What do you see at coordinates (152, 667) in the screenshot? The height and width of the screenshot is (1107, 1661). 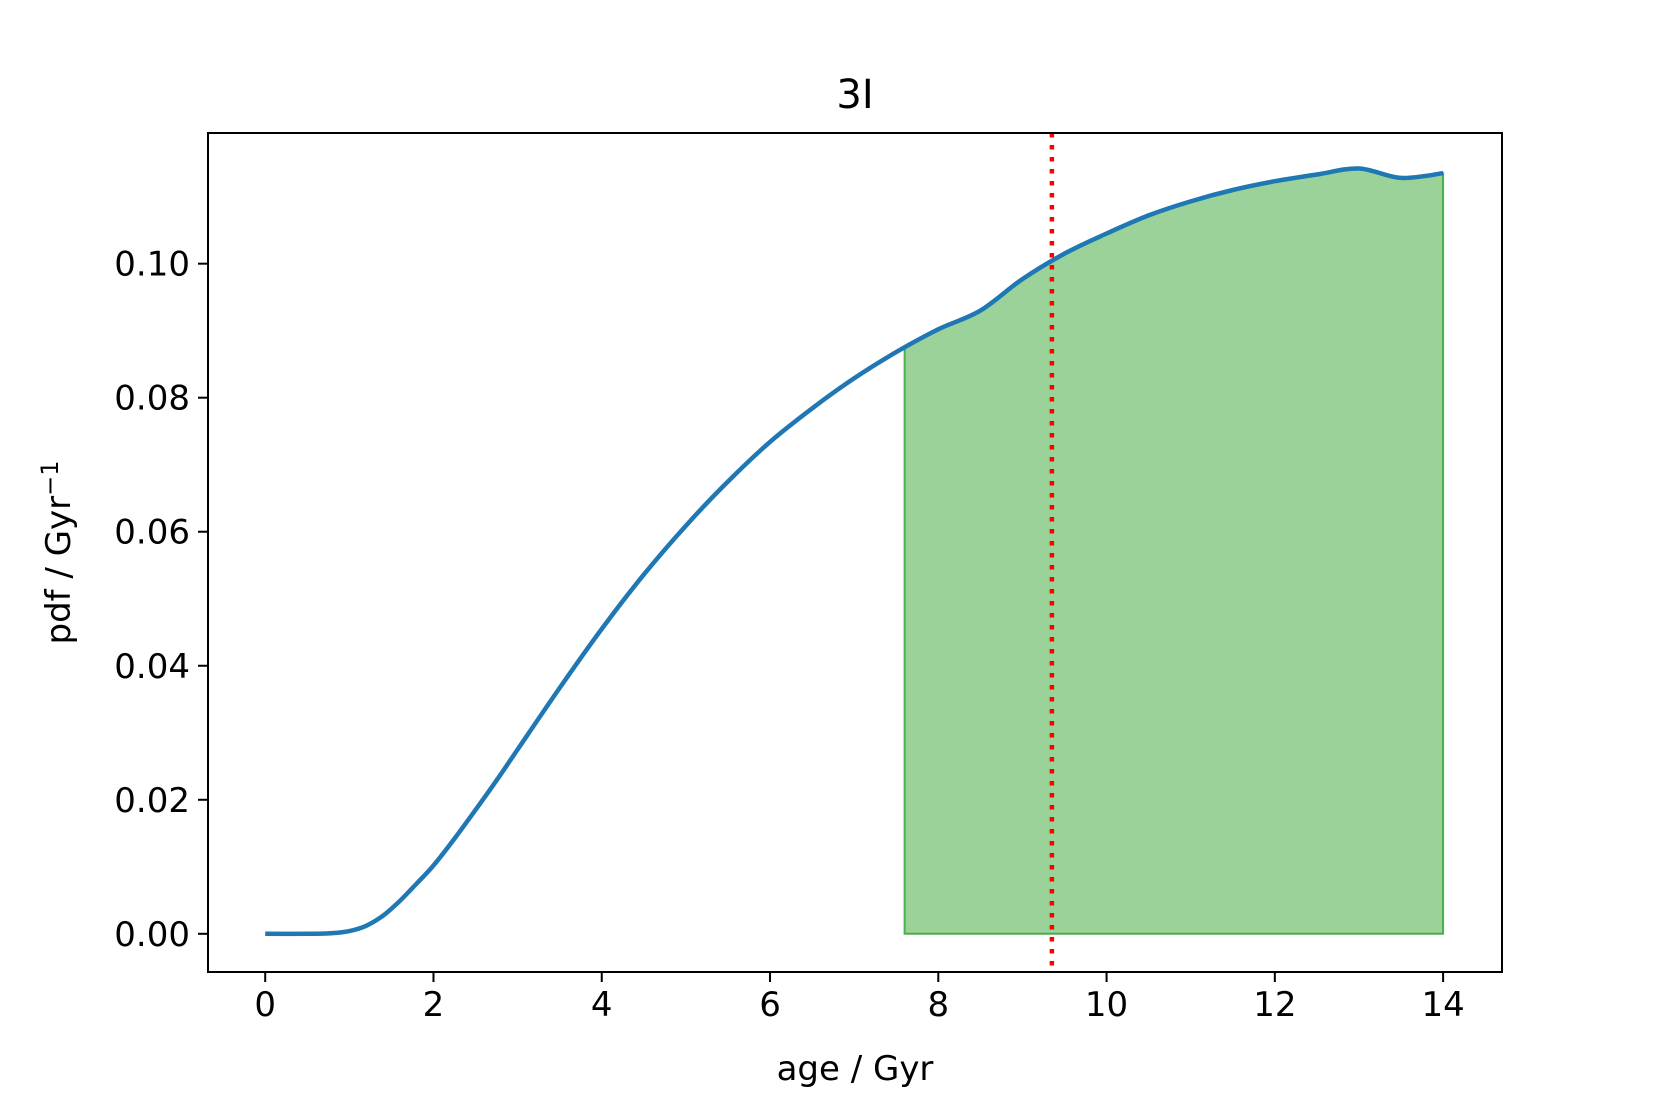 I see `y-tick-label: 0.04` at bounding box center [152, 667].